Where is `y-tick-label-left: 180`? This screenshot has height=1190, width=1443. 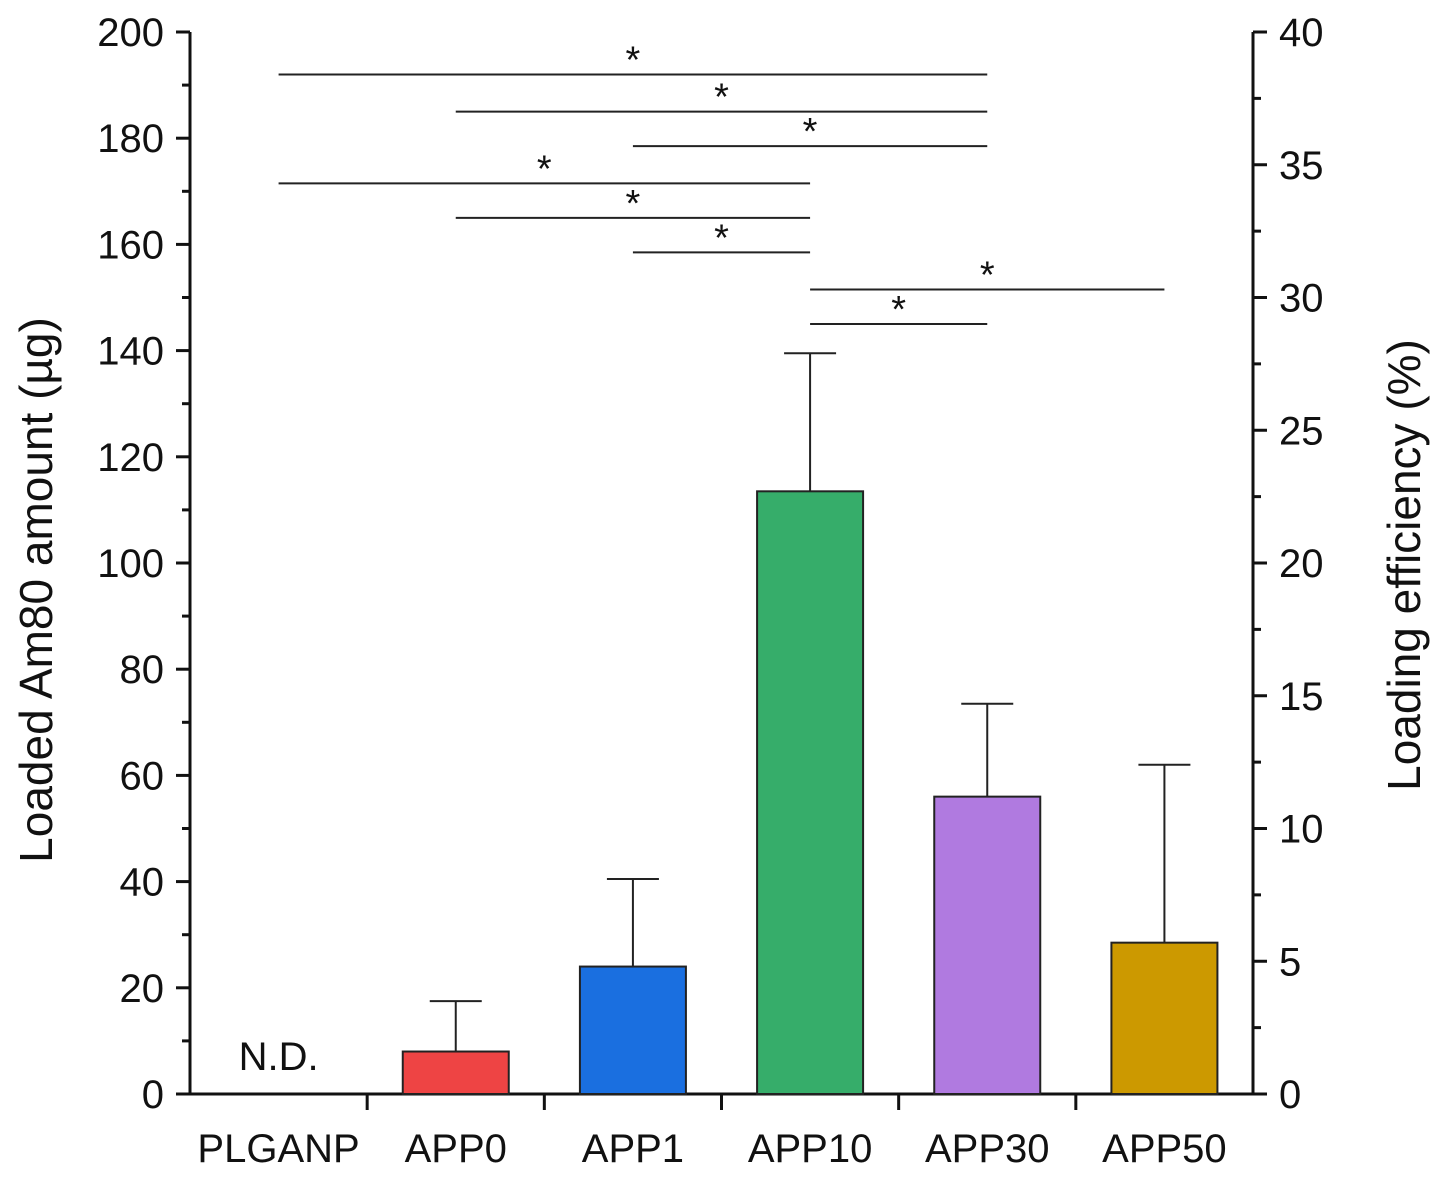 y-tick-label-left: 180 is located at coordinates (130, 139).